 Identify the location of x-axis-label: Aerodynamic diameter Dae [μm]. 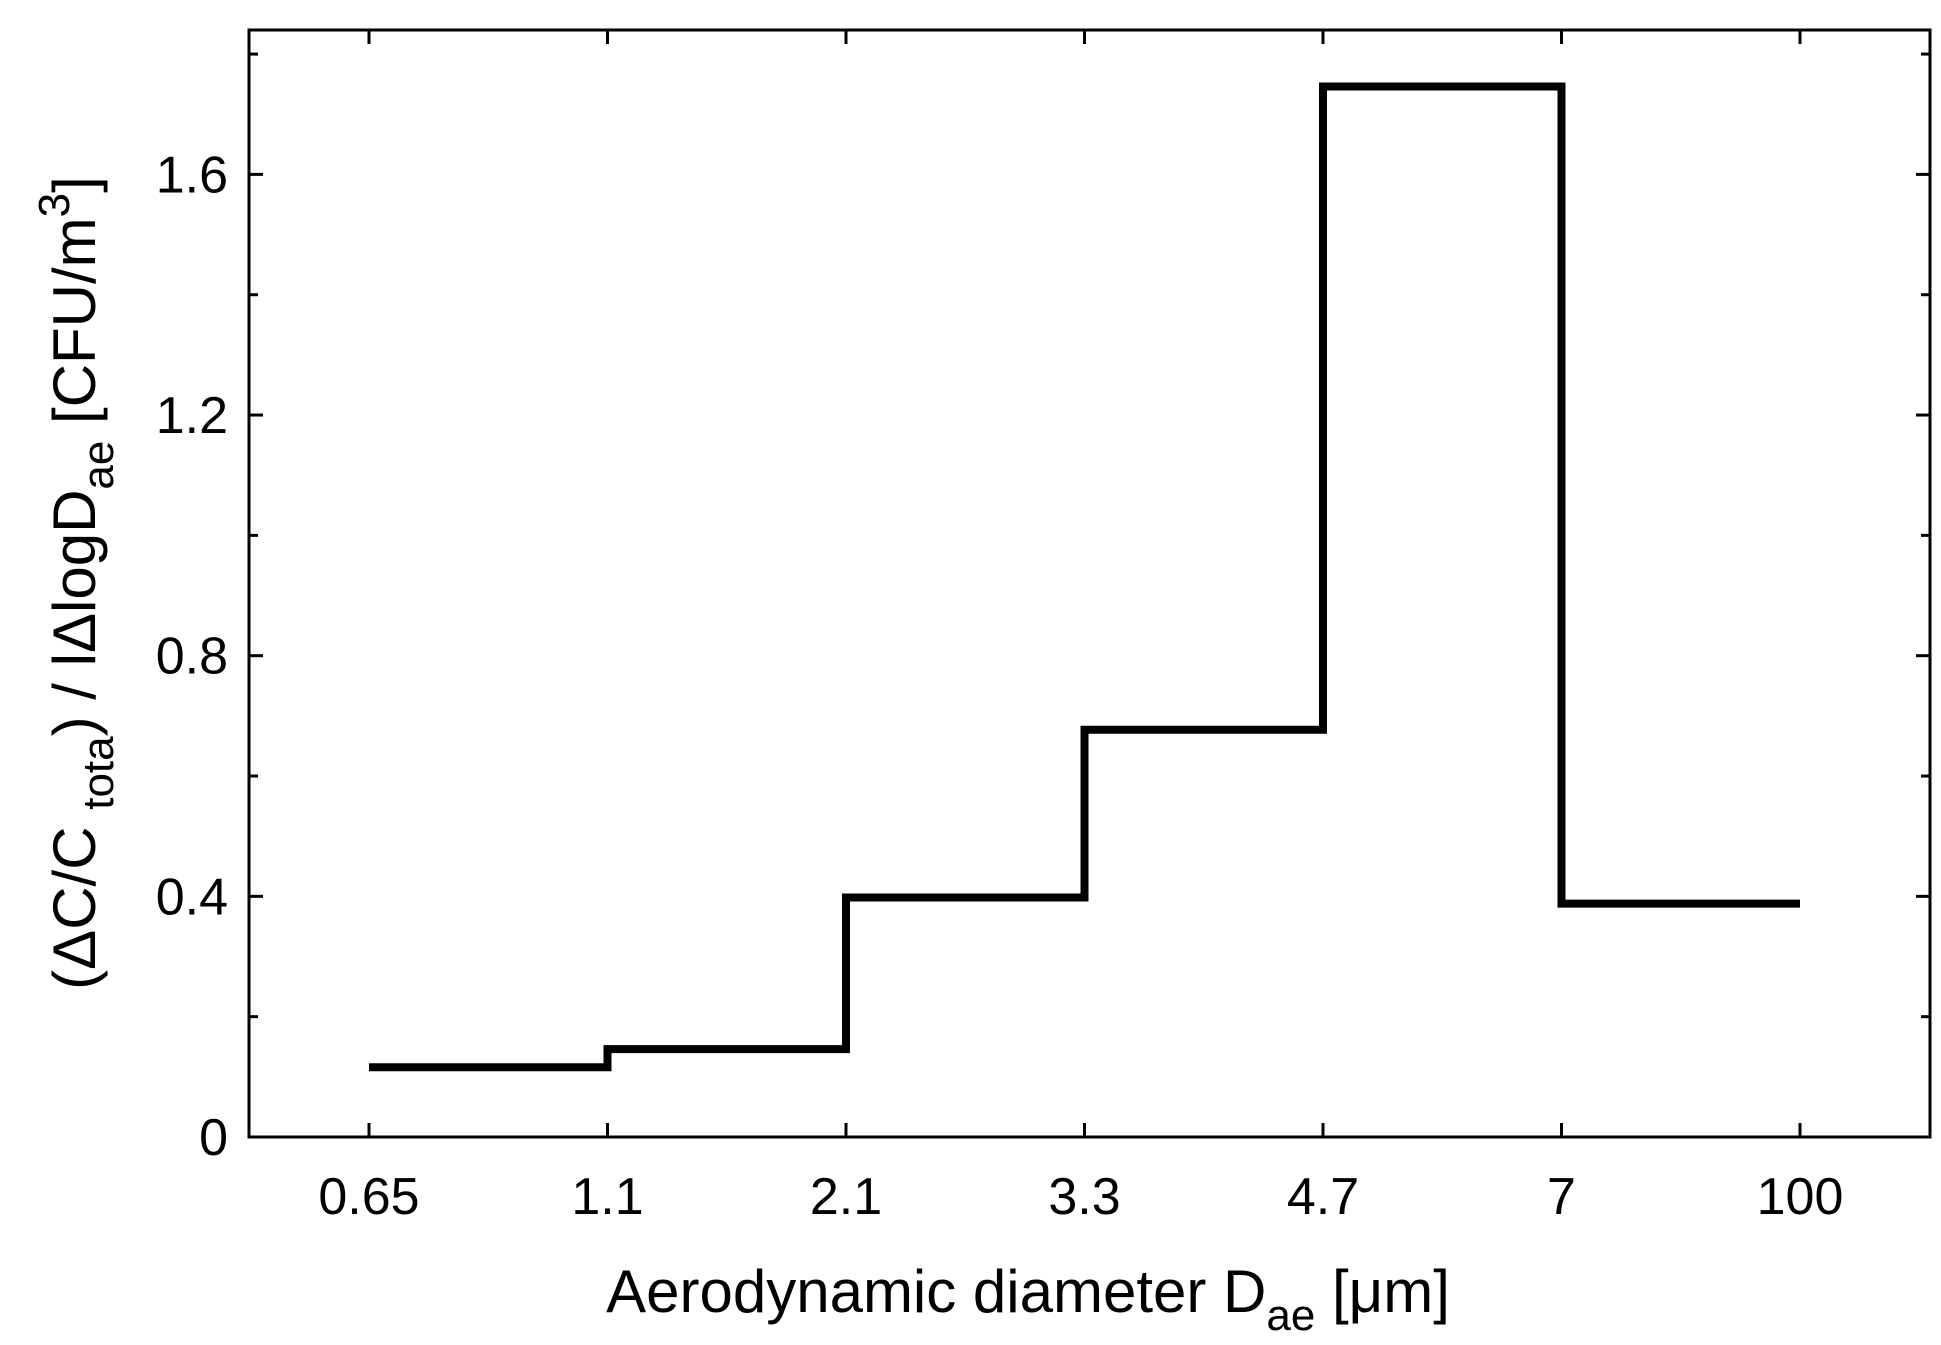
(1028, 1299).